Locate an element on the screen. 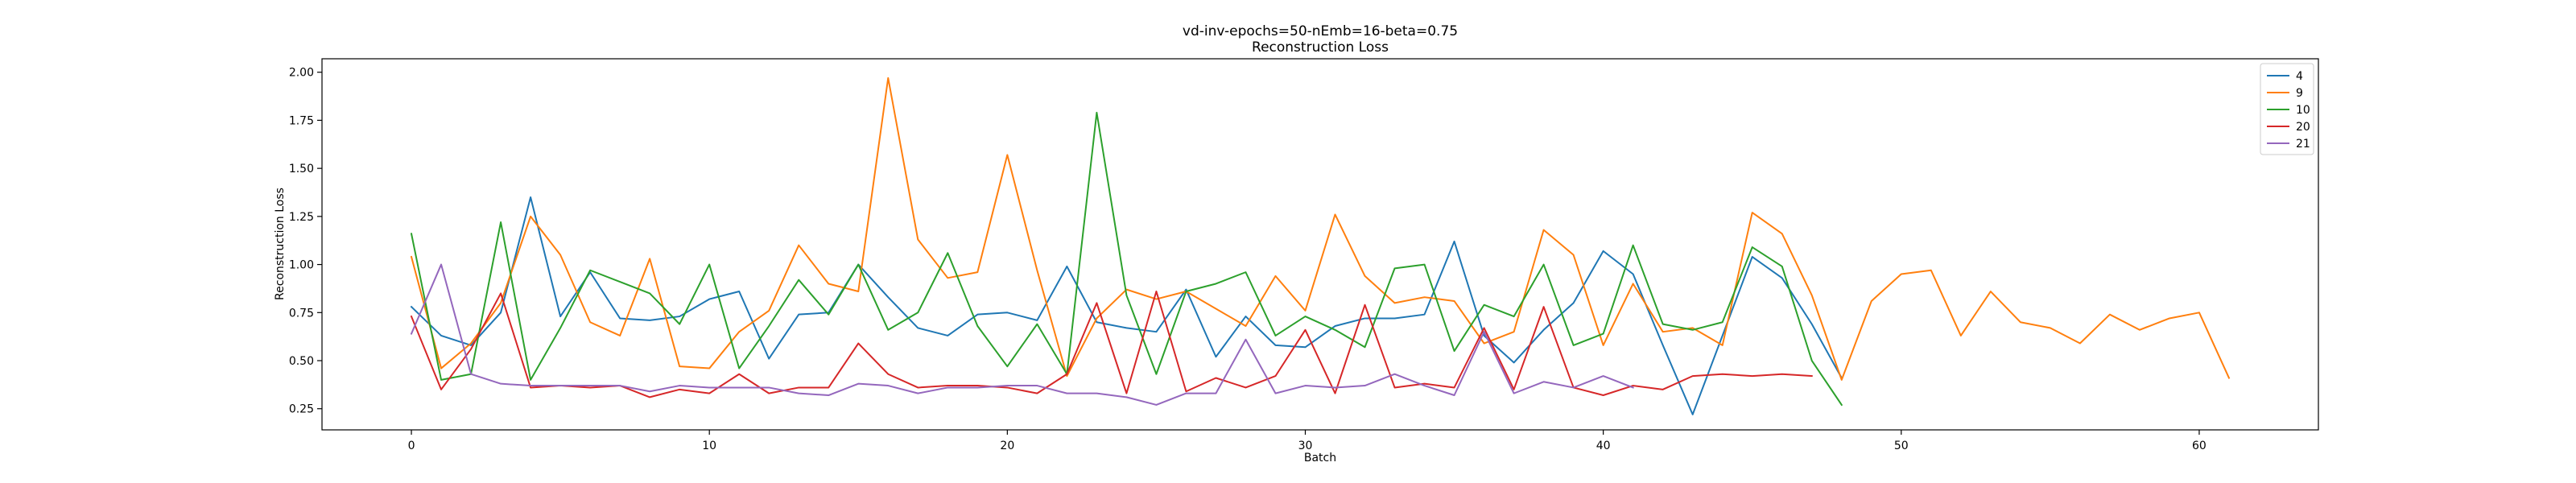 The width and height of the screenshot is (2576, 483). x-tick-label: 0 is located at coordinates (411, 446).